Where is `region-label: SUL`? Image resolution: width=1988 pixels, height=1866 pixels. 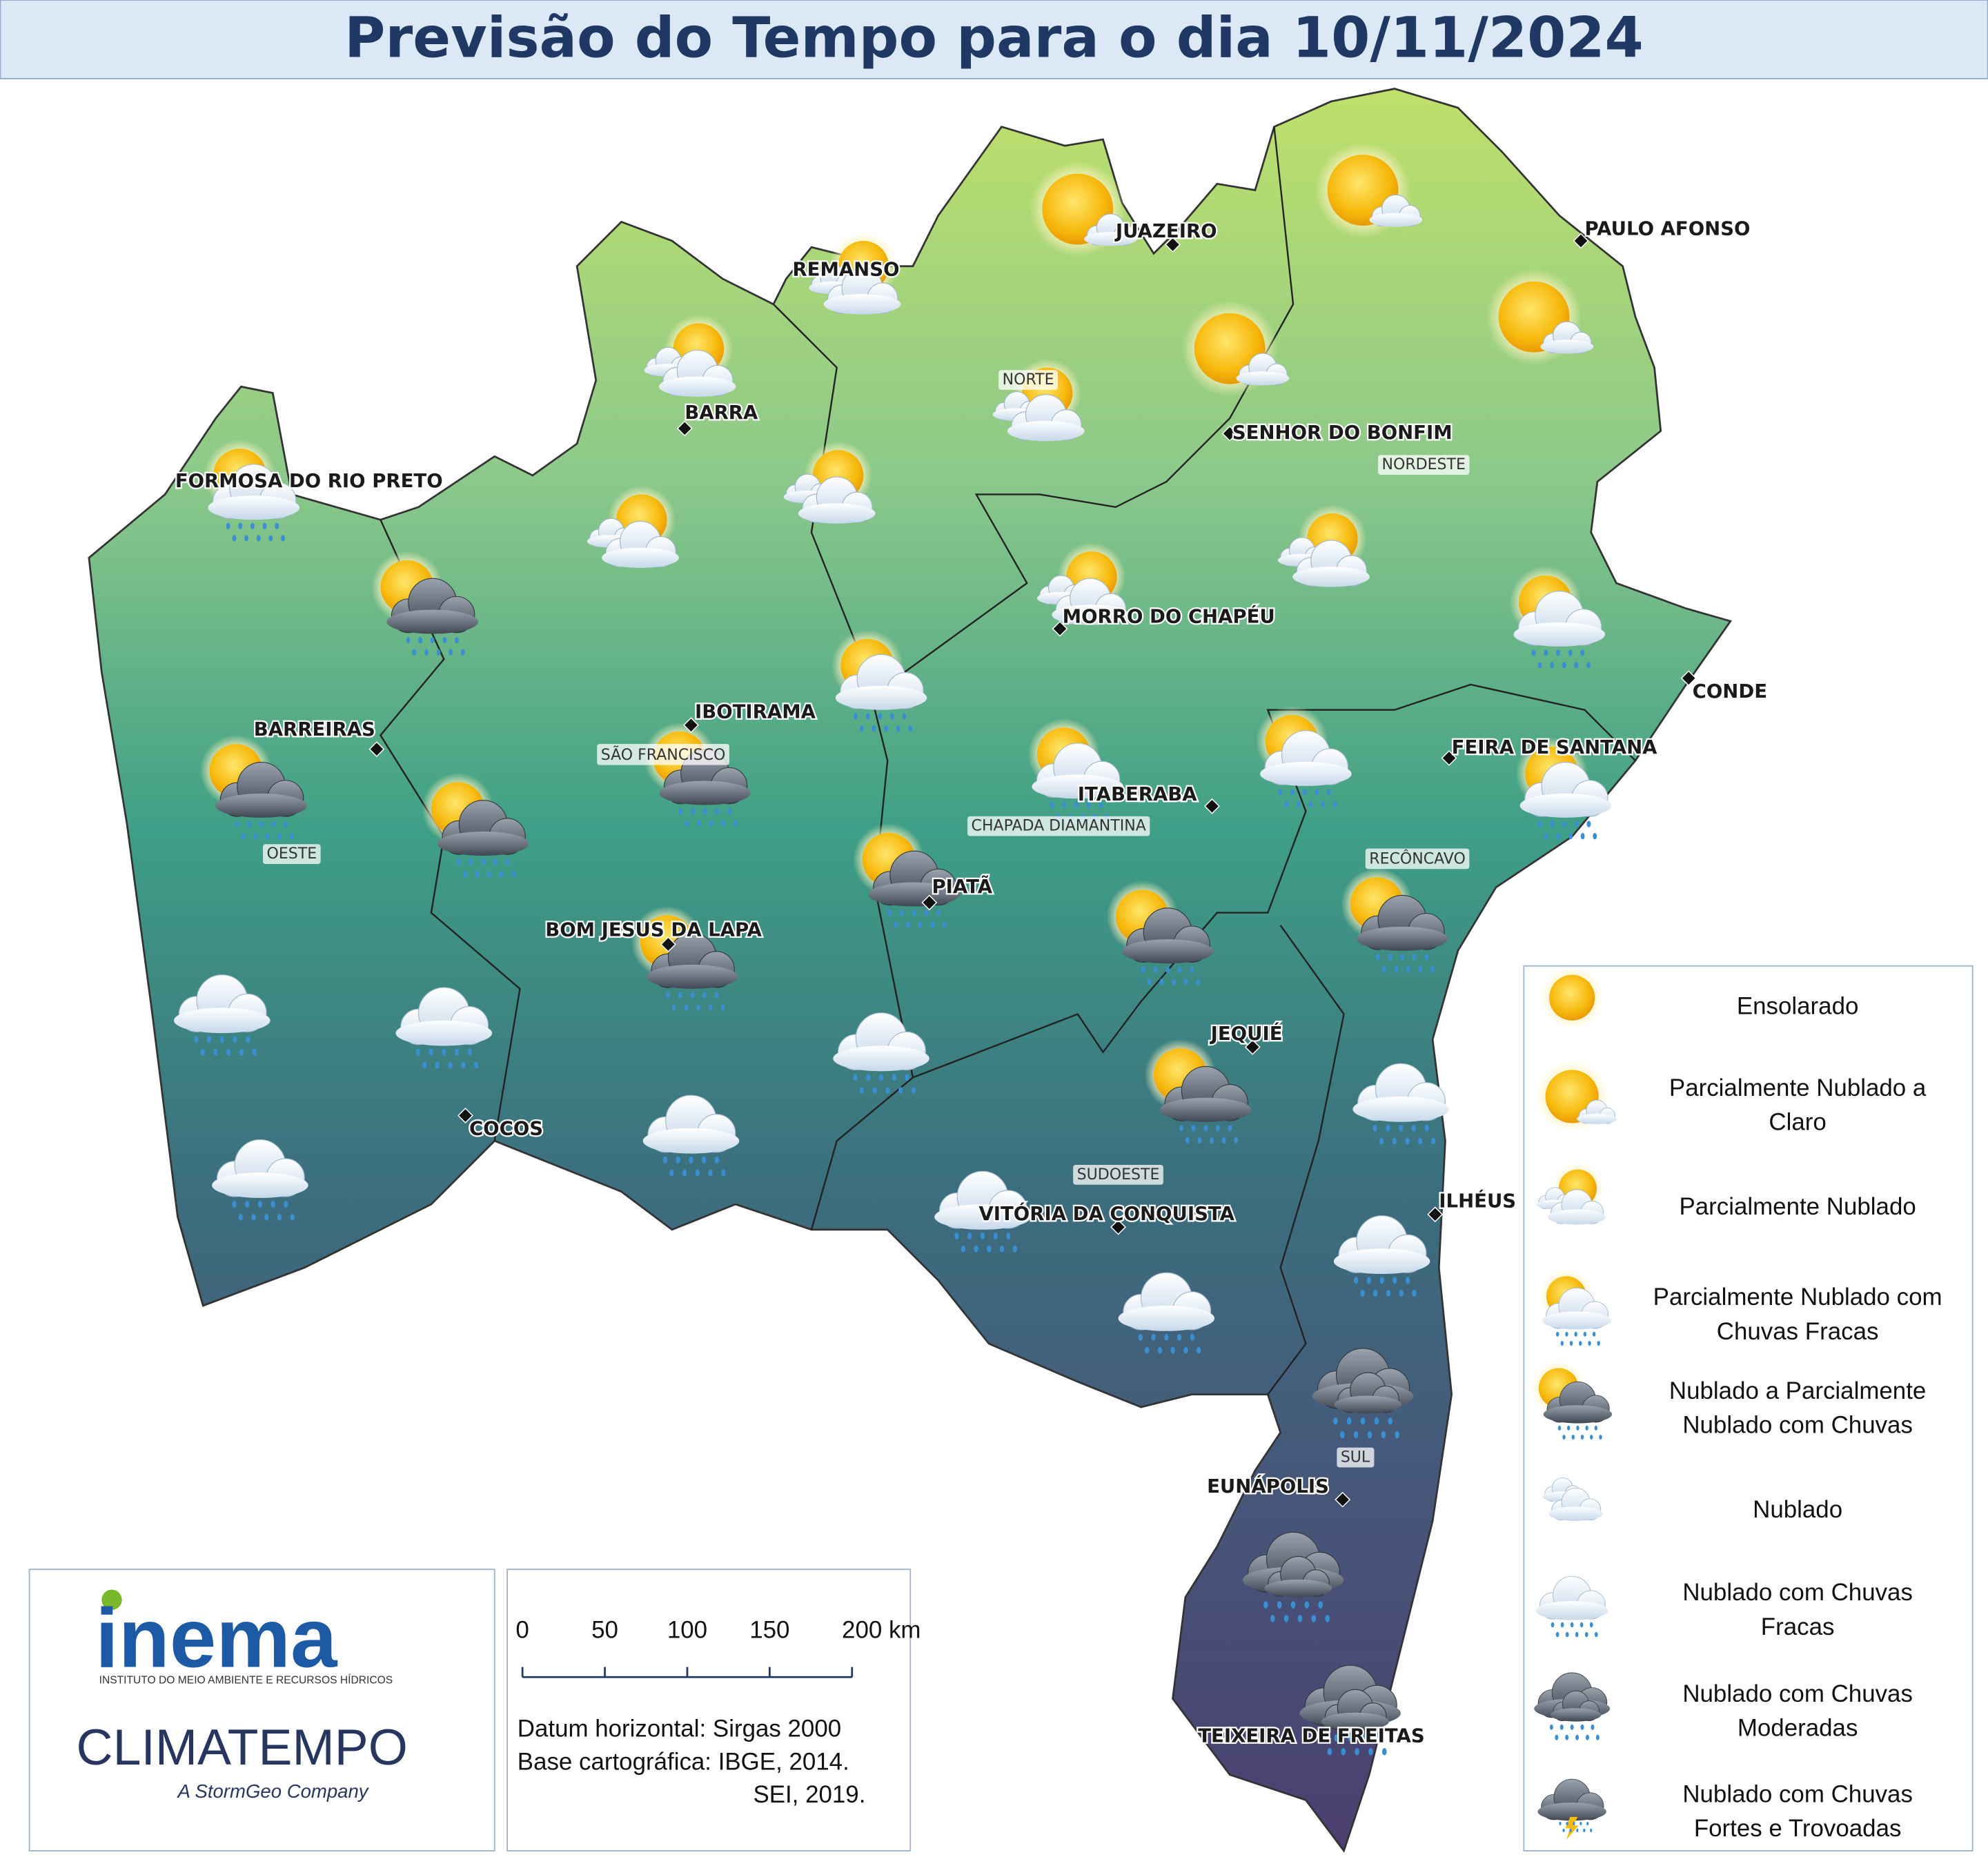 region-label: SUL is located at coordinates (1356, 1457).